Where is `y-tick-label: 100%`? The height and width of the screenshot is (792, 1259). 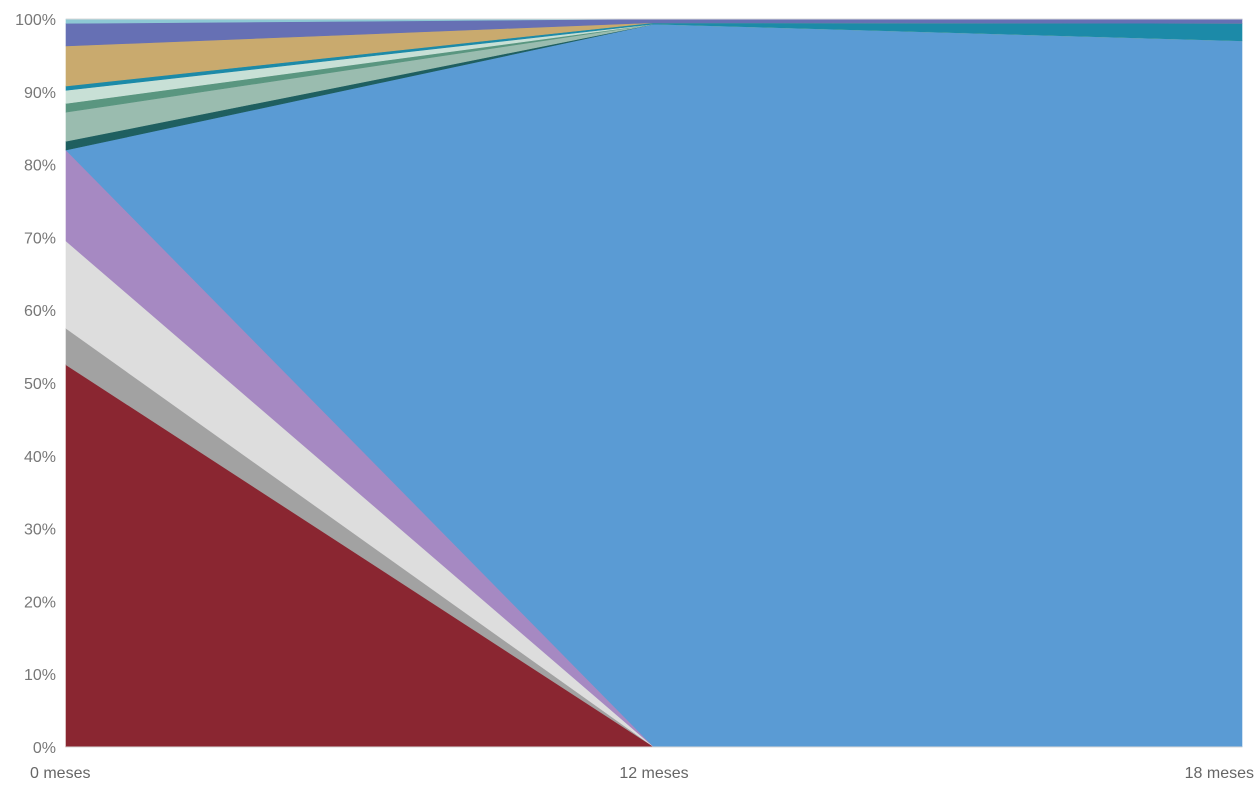 y-tick-label: 100% is located at coordinates (35, 20).